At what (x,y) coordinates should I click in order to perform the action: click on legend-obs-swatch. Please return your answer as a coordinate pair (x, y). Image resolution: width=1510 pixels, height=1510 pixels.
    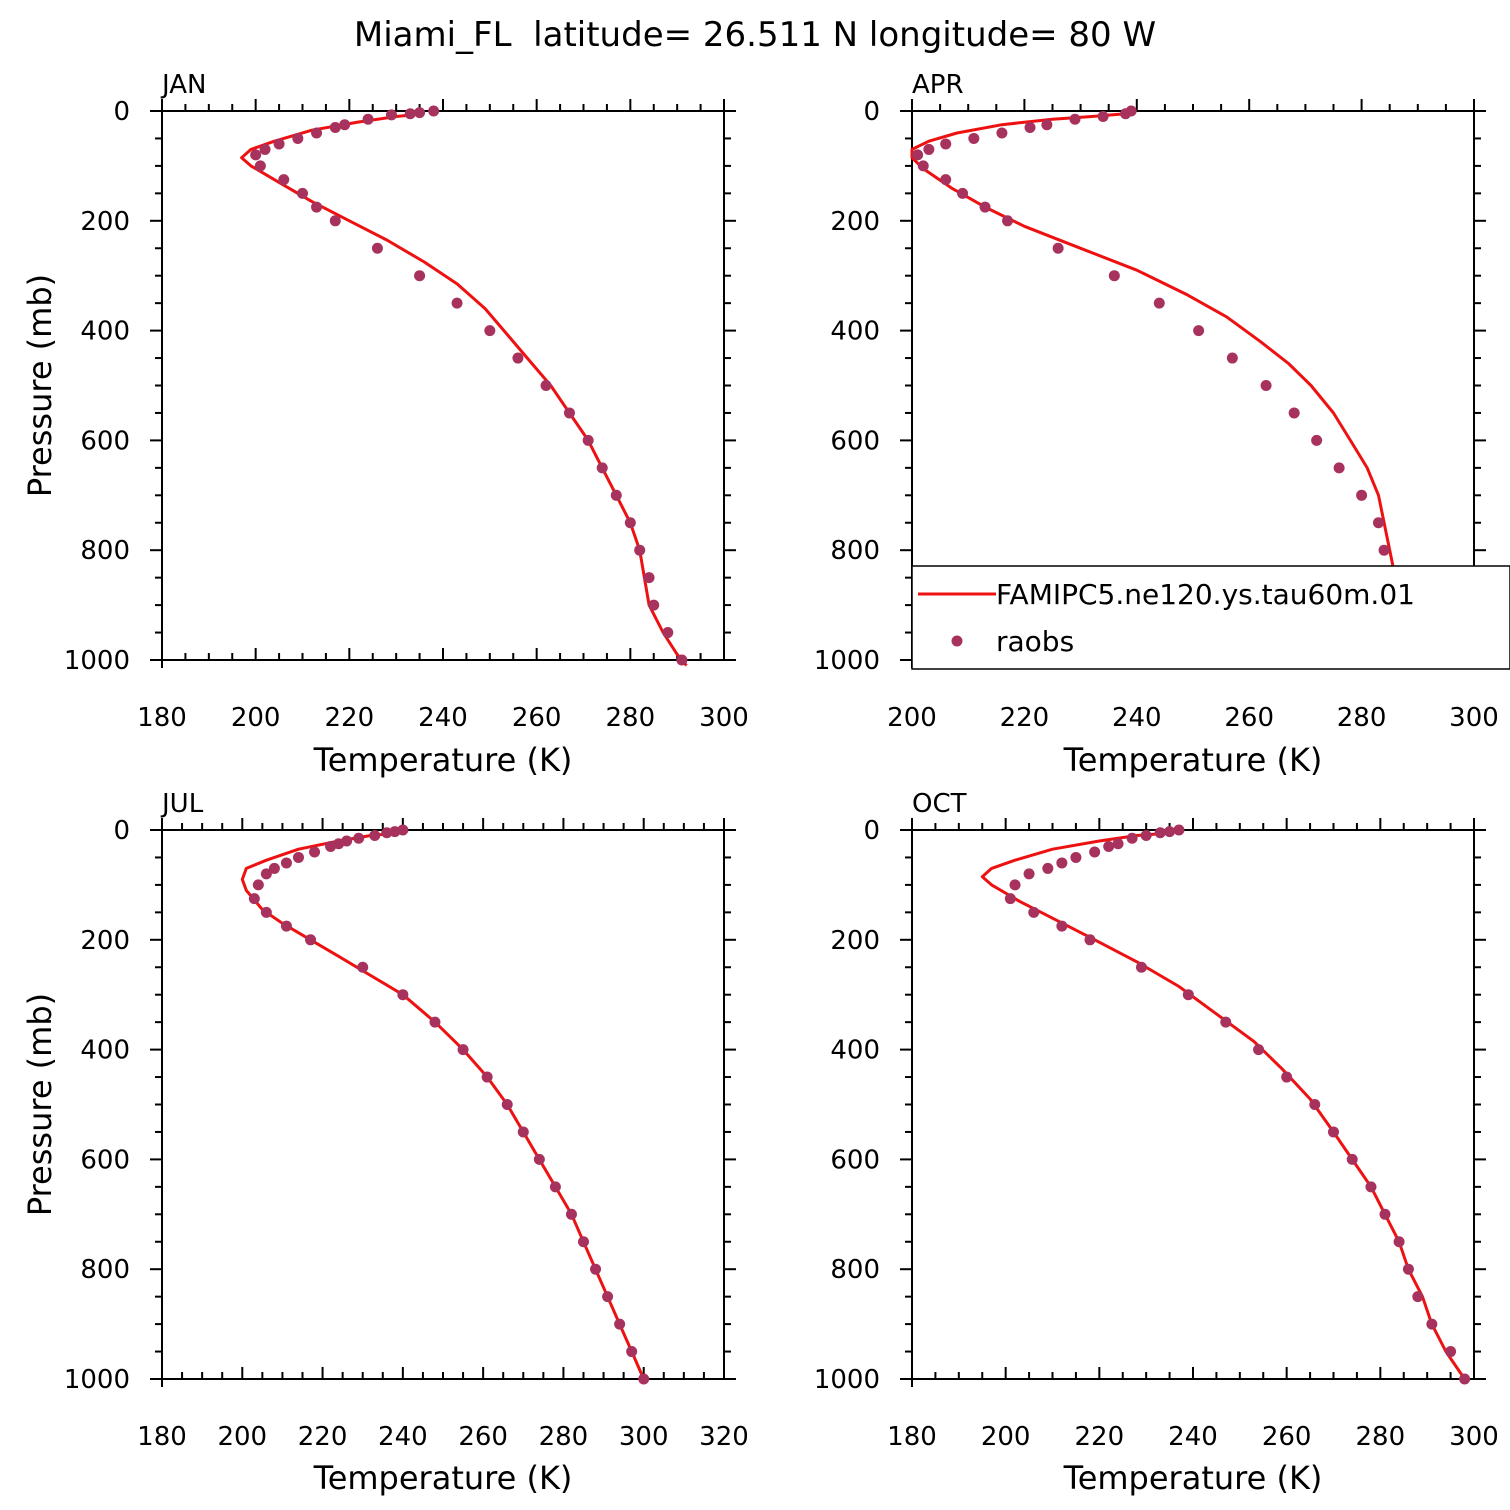
    Looking at the image, I should click on (957, 641).